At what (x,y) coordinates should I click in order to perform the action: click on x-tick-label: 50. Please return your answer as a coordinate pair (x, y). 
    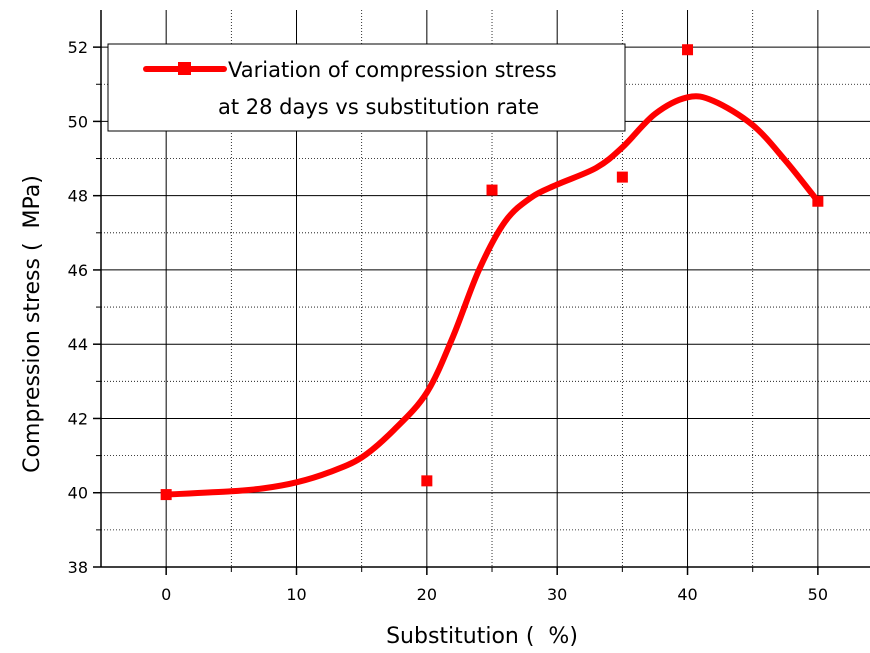
    Looking at the image, I should click on (818, 594).